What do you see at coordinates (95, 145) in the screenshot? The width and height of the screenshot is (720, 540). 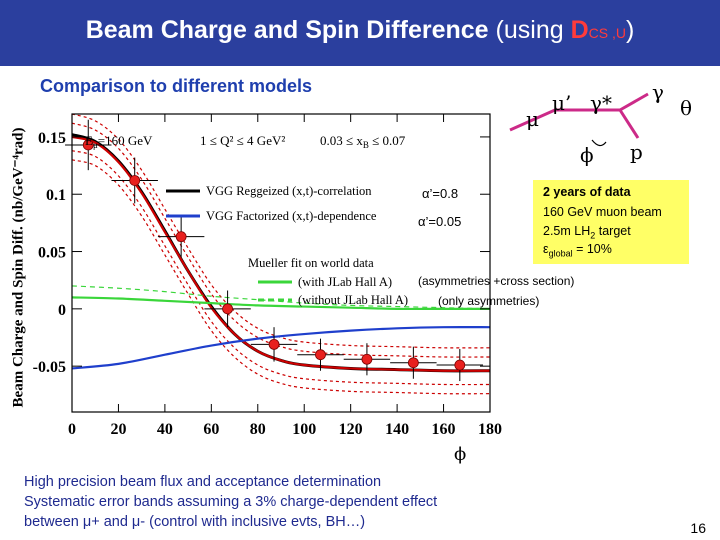 I see `kin-emu-sub: μ` at bounding box center [95, 145].